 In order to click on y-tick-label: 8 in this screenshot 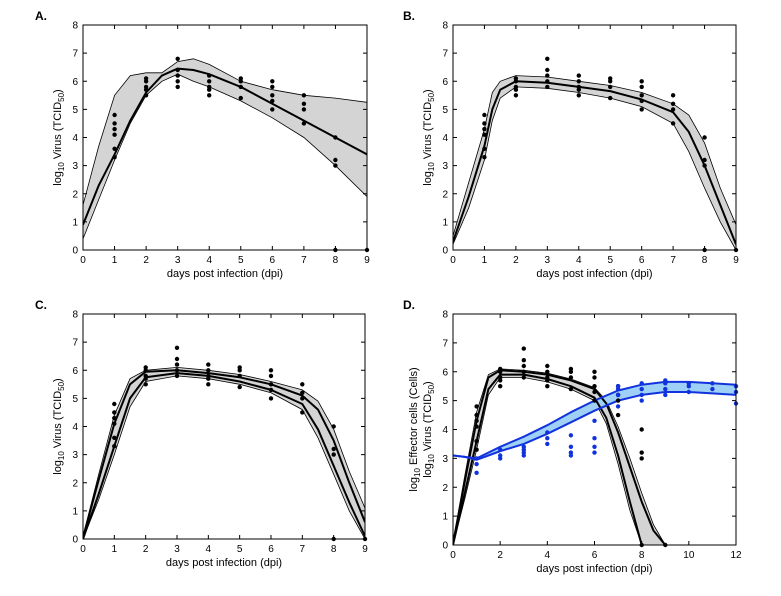, I will do `click(445, 315)`.